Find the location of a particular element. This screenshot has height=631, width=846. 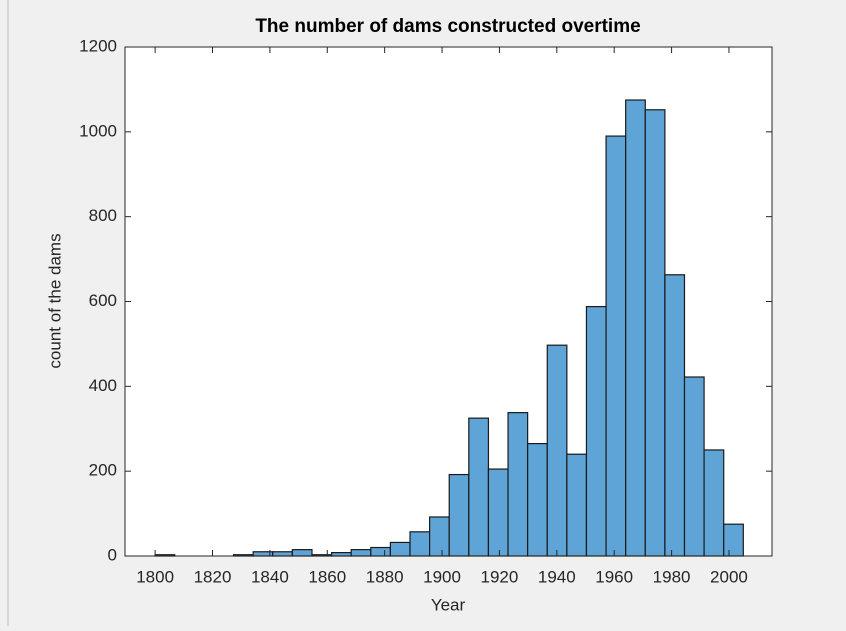

x-tick-label: 1980 is located at coordinates (672, 576).